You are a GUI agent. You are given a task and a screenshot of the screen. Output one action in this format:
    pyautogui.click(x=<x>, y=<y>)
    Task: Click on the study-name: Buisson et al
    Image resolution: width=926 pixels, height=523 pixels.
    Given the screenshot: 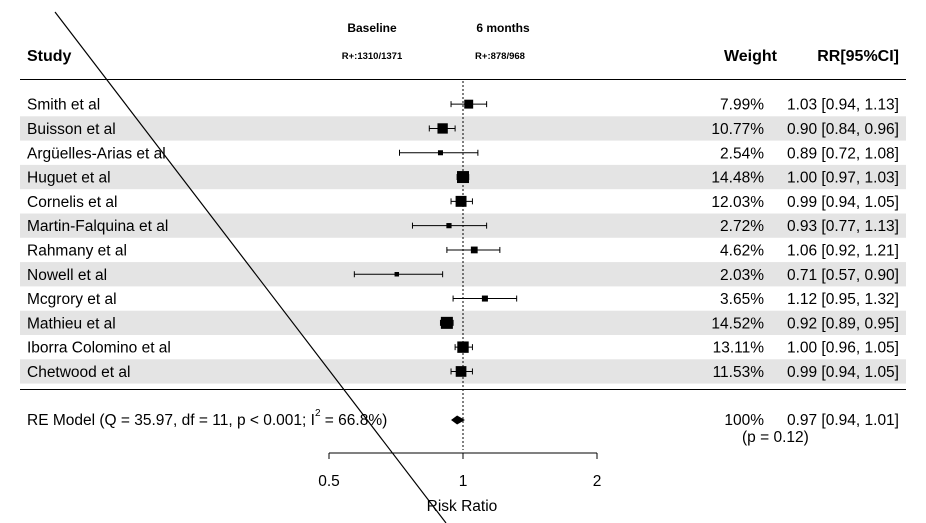 What is the action you would take?
    pyautogui.click(x=71, y=129)
    